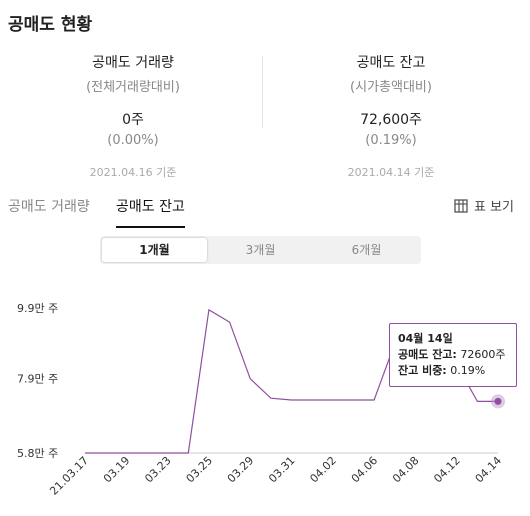 Image resolution: width=530 pixels, height=516 pixels. I want to click on x-tick-label: 03.31, so click(281, 469).